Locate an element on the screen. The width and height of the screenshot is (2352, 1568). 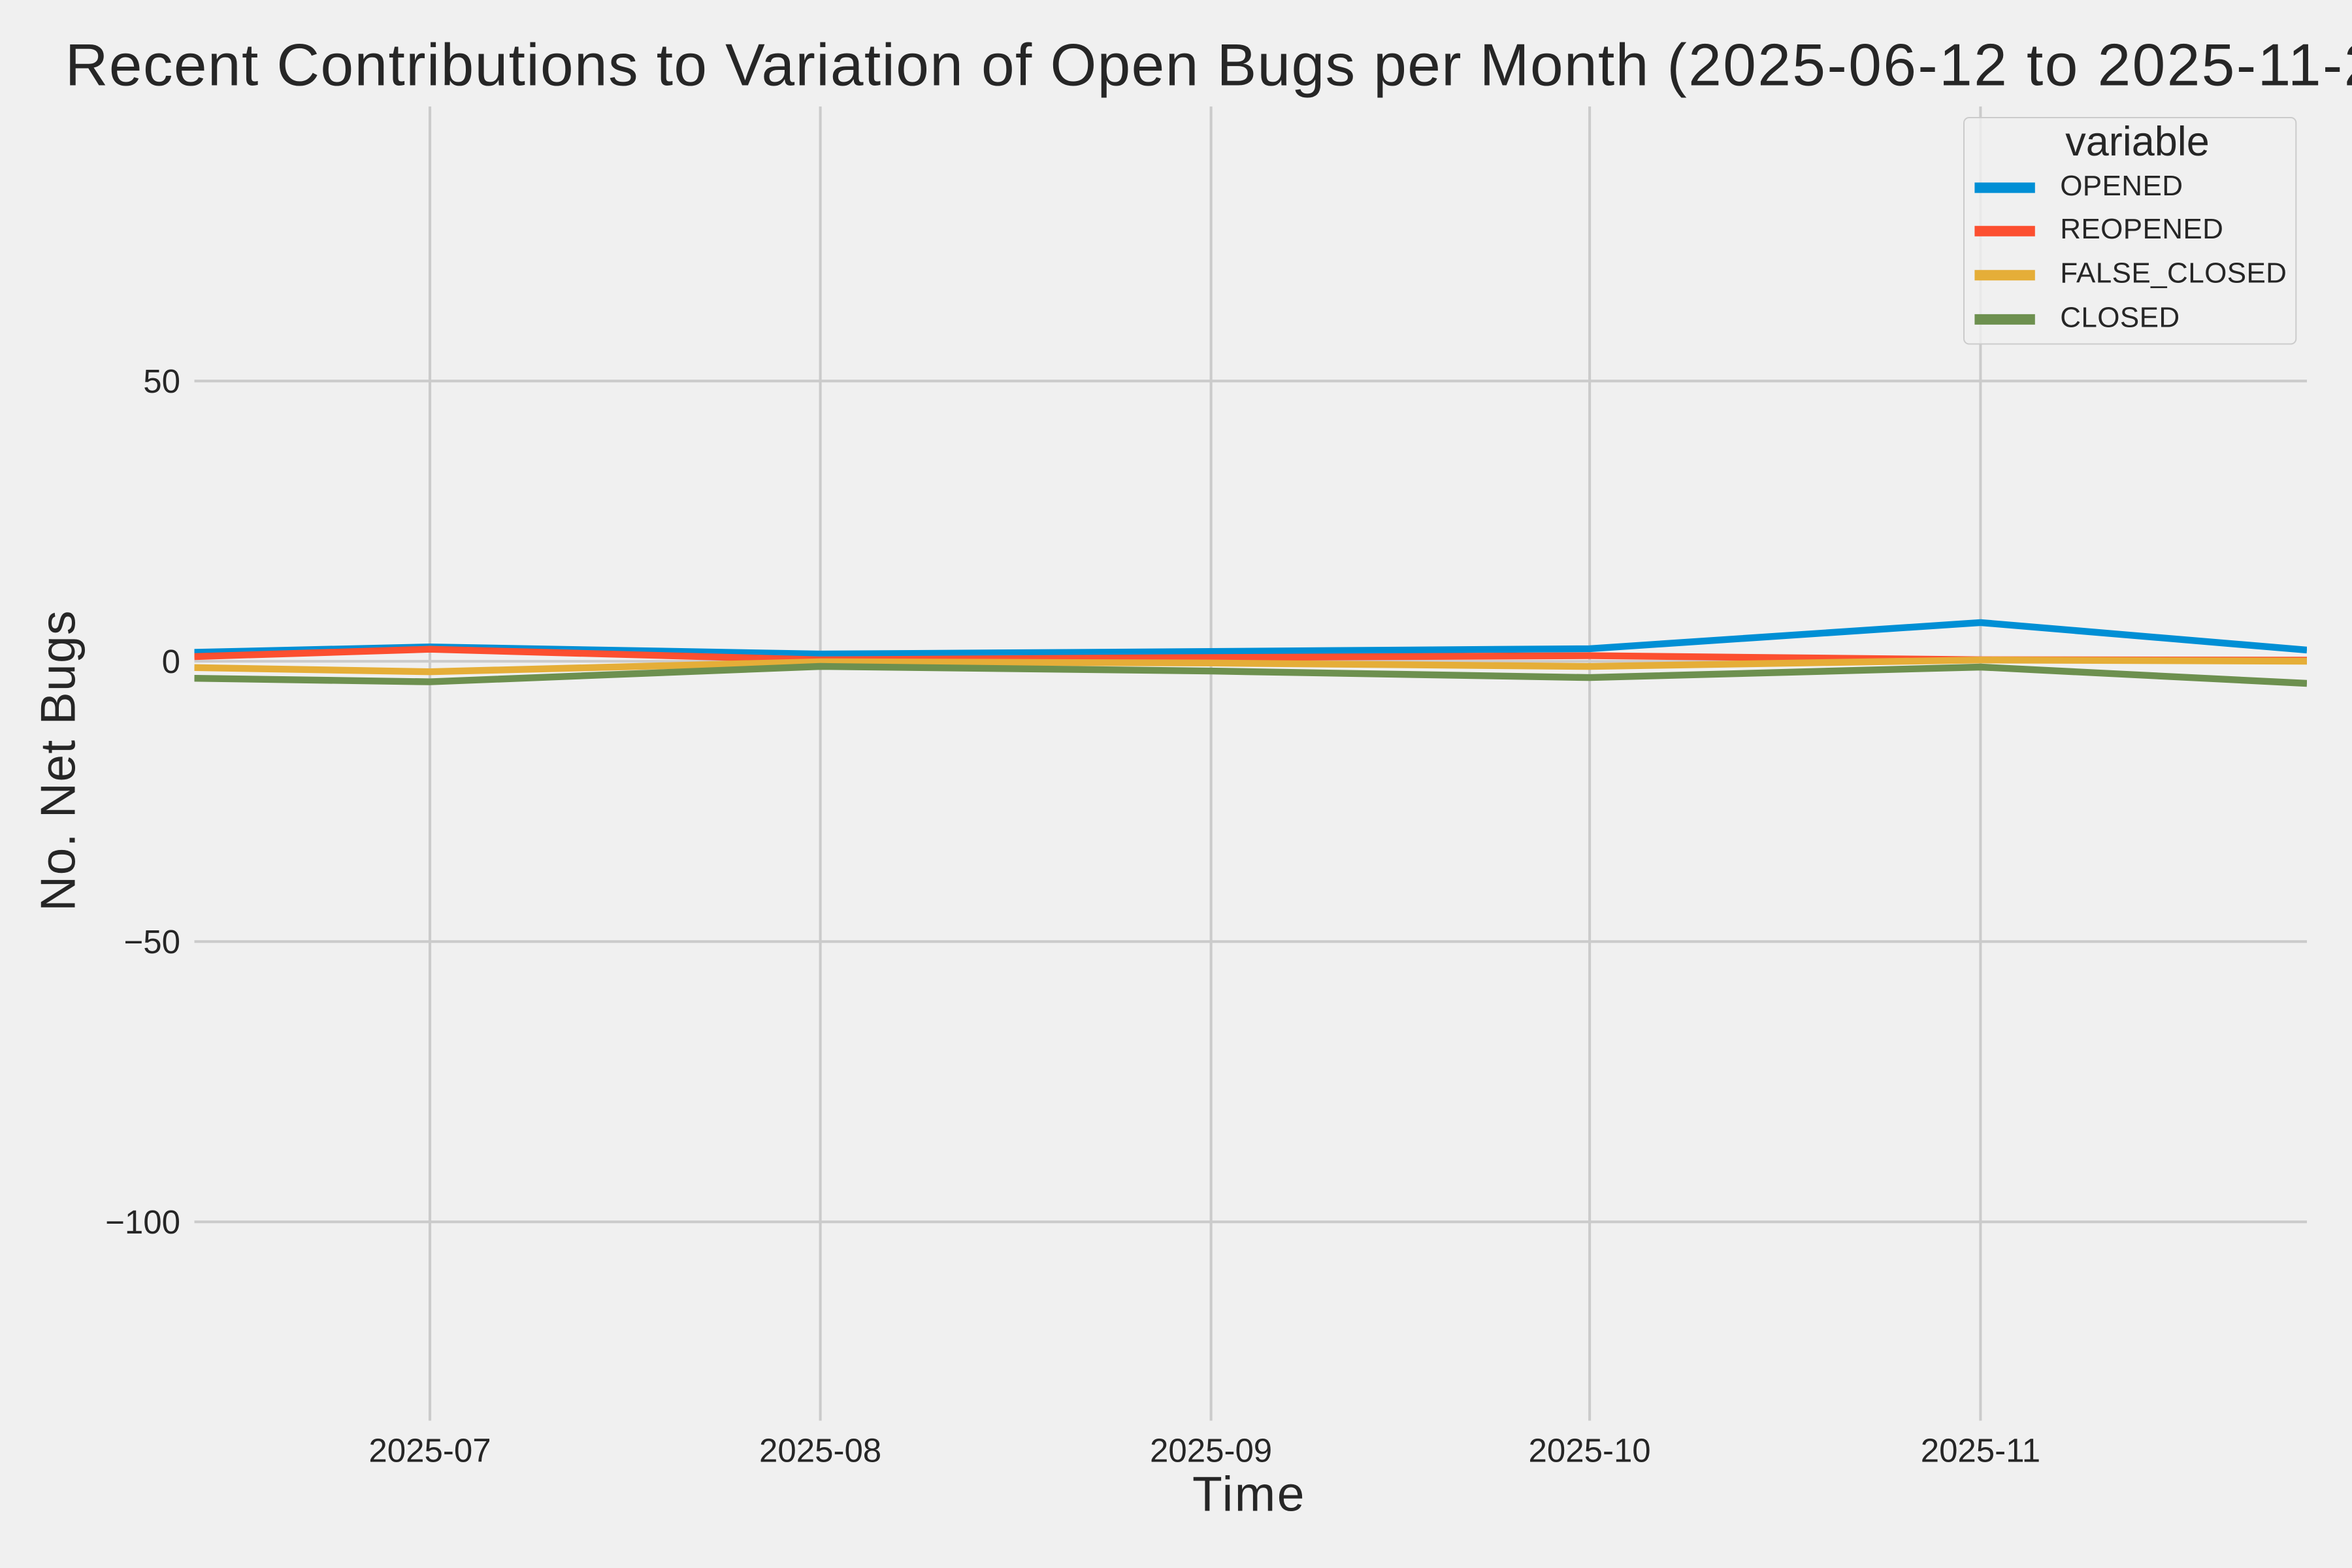
svg-text: CLOSED is located at coordinates (2120, 317).